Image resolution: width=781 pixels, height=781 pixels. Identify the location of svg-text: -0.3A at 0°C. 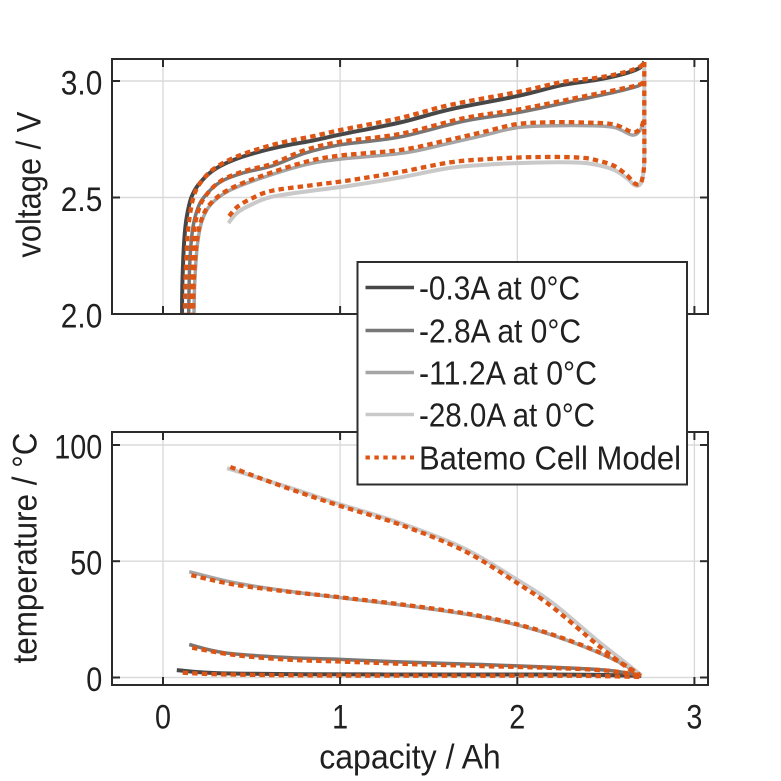
(499, 288).